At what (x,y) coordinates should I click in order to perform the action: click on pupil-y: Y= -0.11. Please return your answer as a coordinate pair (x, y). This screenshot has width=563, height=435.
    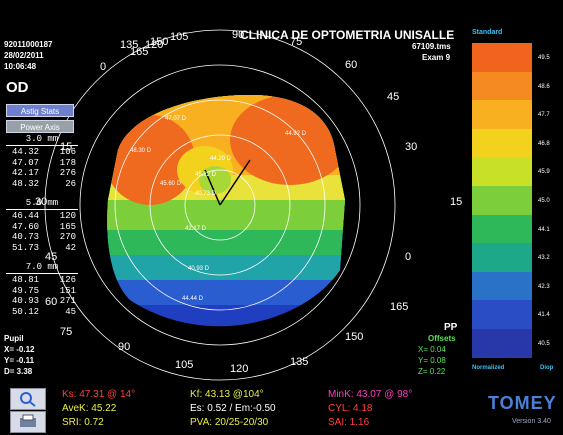
    Looking at the image, I should click on (19, 360).